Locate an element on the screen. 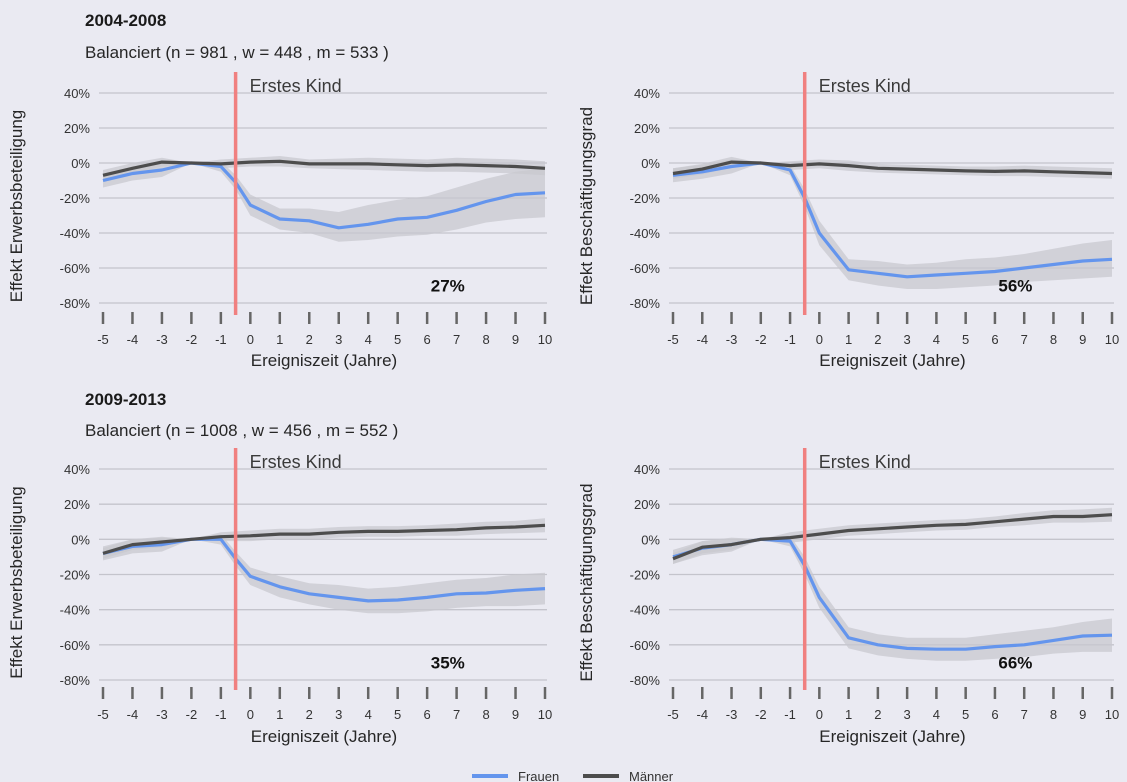  legend-label-maenner: Männer is located at coordinates (651, 775).